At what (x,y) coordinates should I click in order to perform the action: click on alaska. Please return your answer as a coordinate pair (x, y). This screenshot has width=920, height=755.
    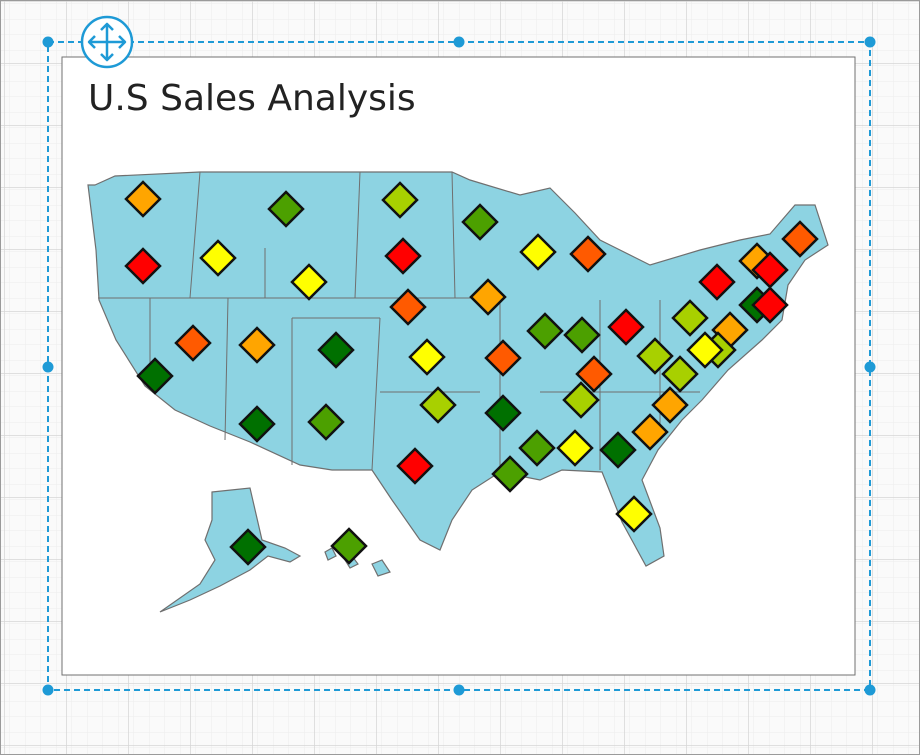
    Looking at the image, I should click on (230, 550).